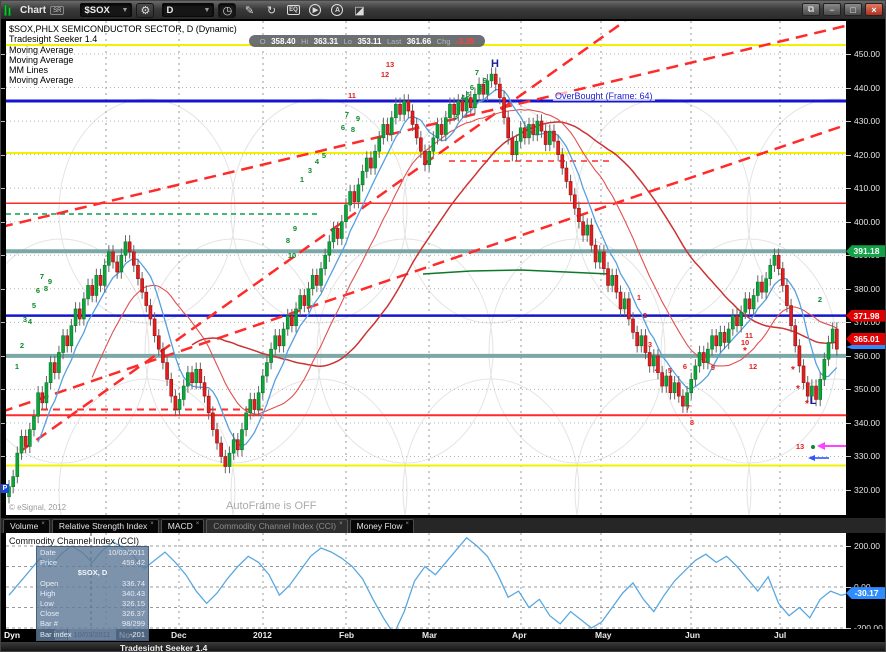 The height and width of the screenshot is (652, 886). I want to click on dynamic-session-label: Dyn, so click(12, 635).